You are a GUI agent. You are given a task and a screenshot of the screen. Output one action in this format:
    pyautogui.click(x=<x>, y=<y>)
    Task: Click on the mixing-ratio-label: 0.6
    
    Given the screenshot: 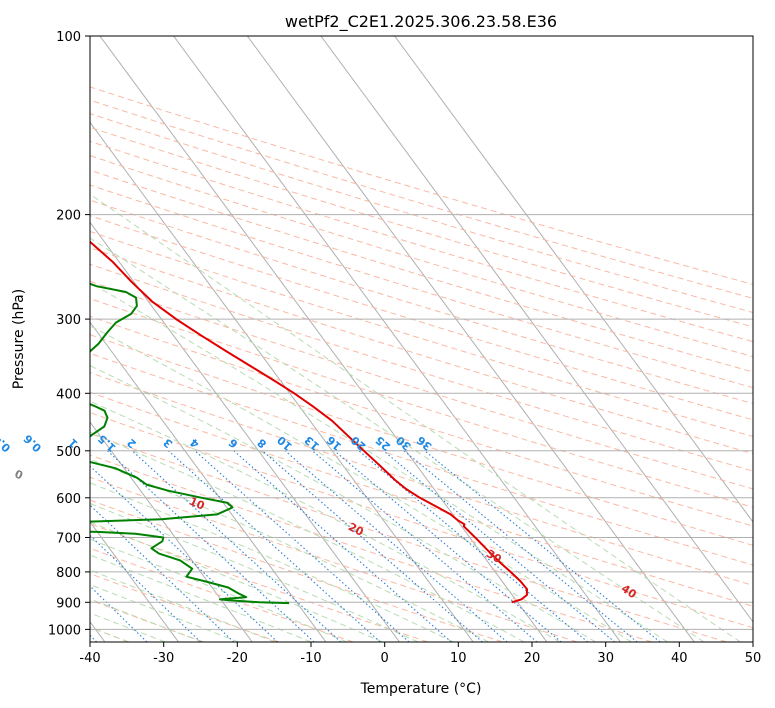 What is the action you would take?
    pyautogui.click(x=32, y=442)
    